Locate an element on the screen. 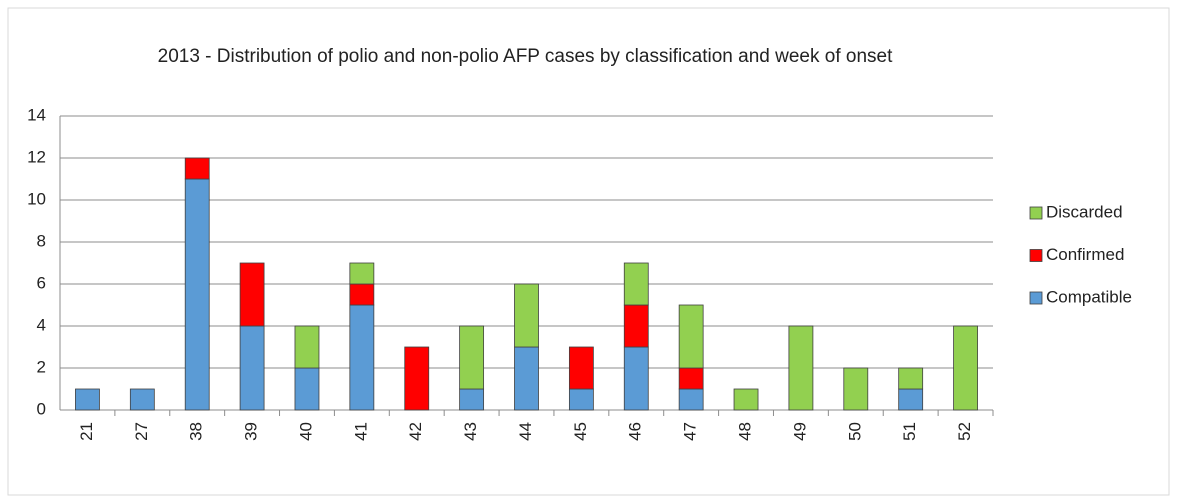 The height and width of the screenshot is (503, 1177). x-tick-label: 42 is located at coordinates (415, 431).